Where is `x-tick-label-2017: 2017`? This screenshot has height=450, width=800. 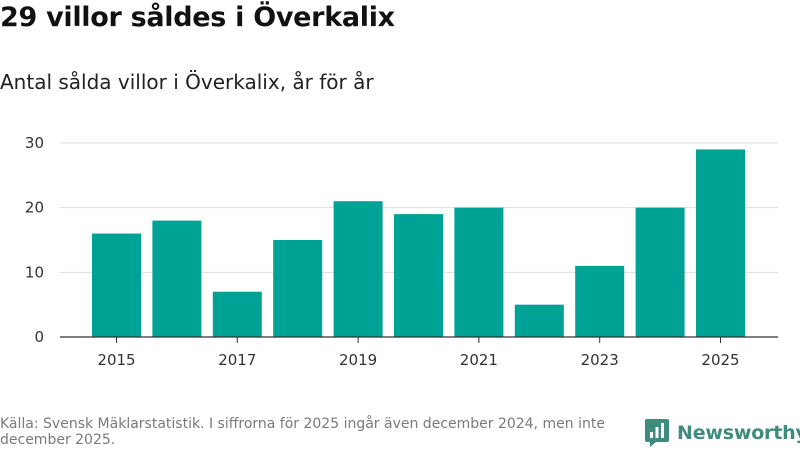
x-tick-label-2017: 2017 is located at coordinates (237, 360).